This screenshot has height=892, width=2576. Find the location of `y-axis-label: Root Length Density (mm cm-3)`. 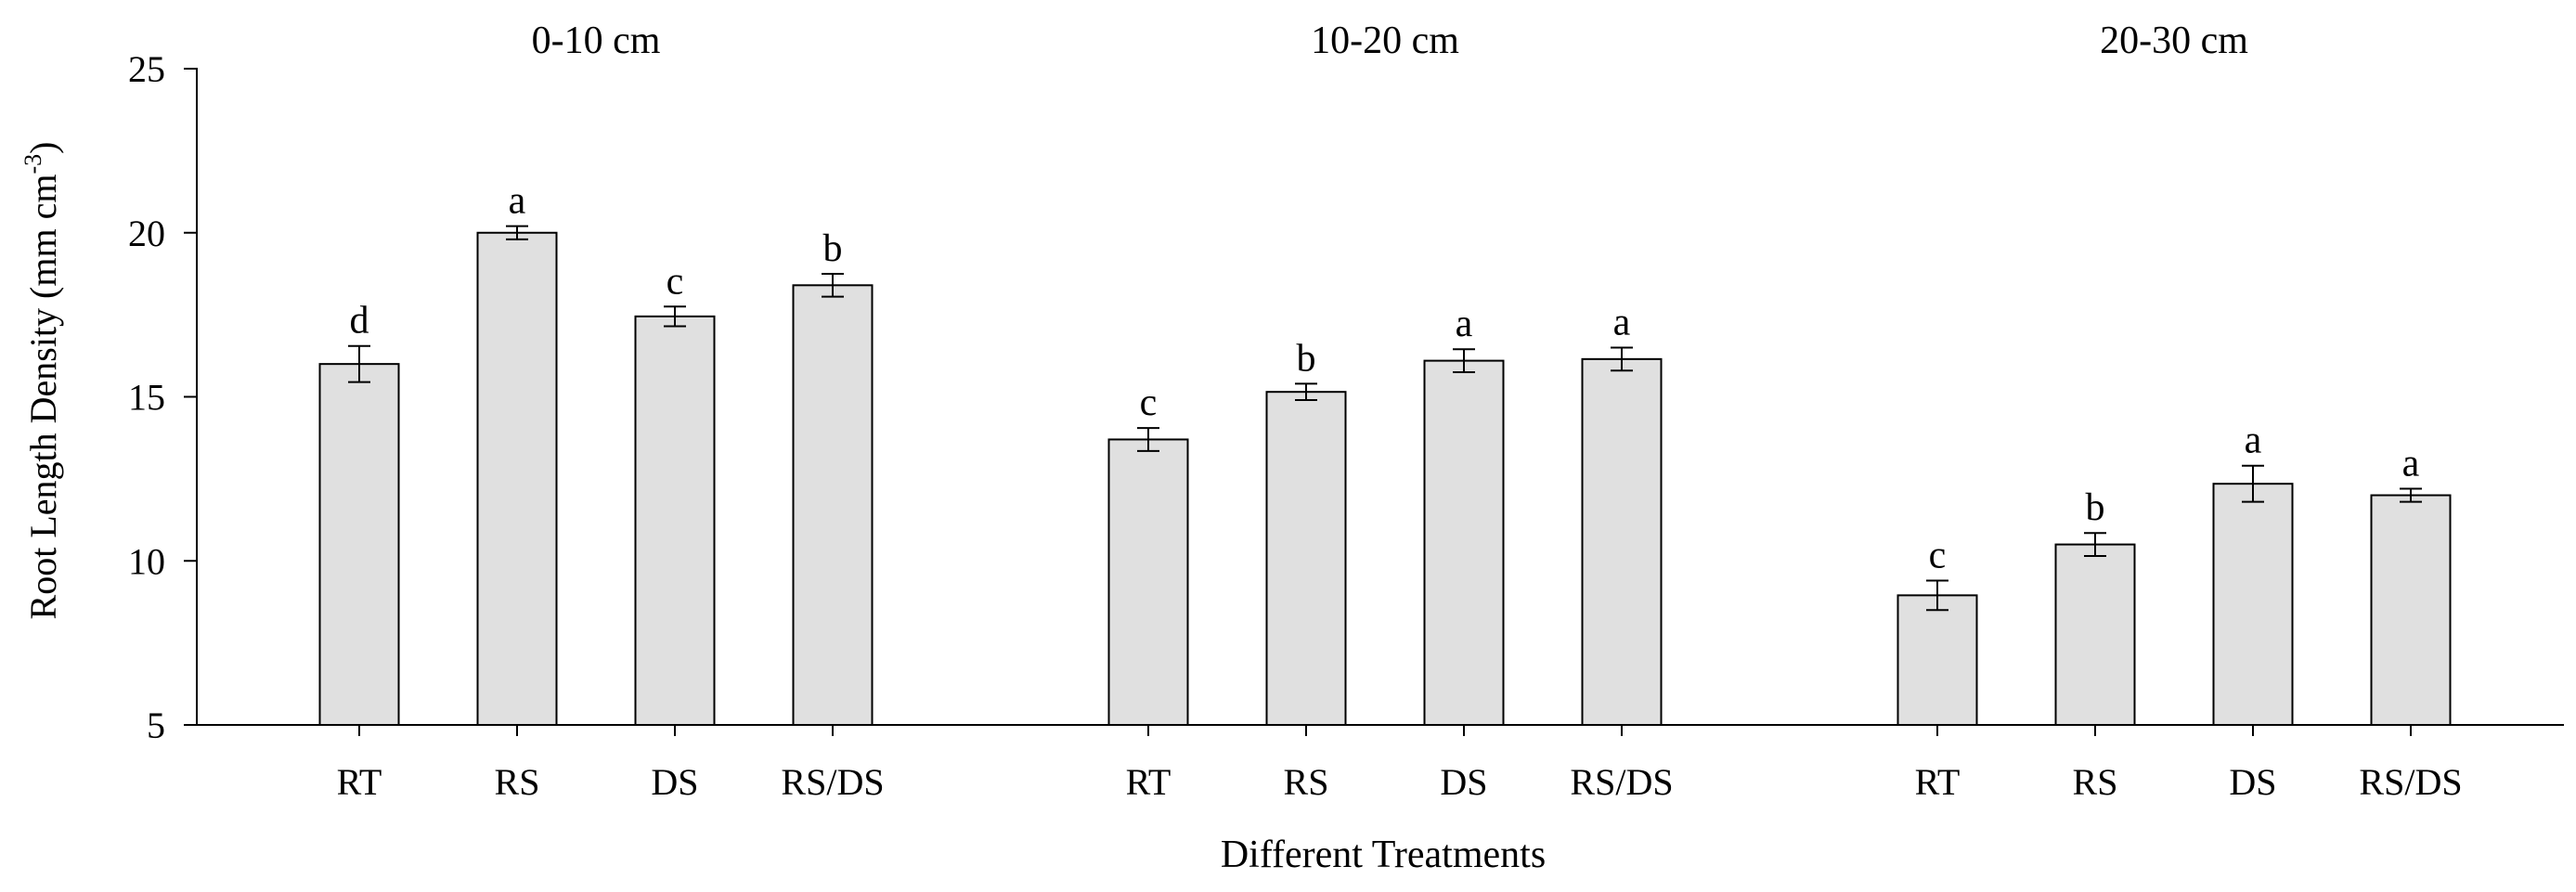

y-axis-label: Root Length Density (mm cm-3) is located at coordinates (41, 381).